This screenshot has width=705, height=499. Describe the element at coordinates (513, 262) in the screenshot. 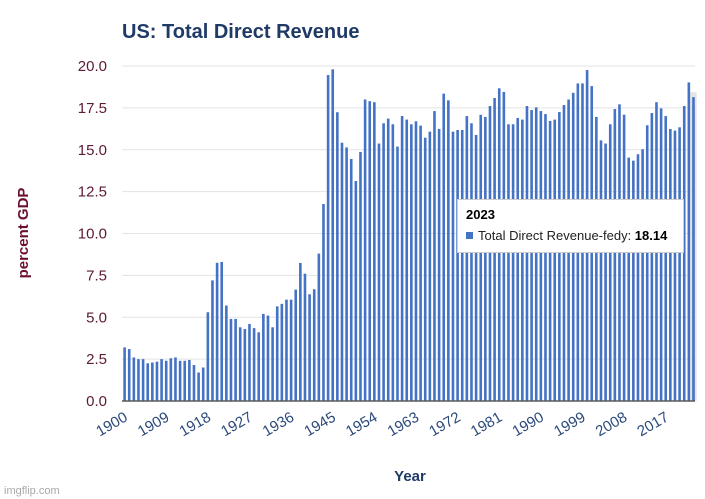

I see `bar-1984` at that location.